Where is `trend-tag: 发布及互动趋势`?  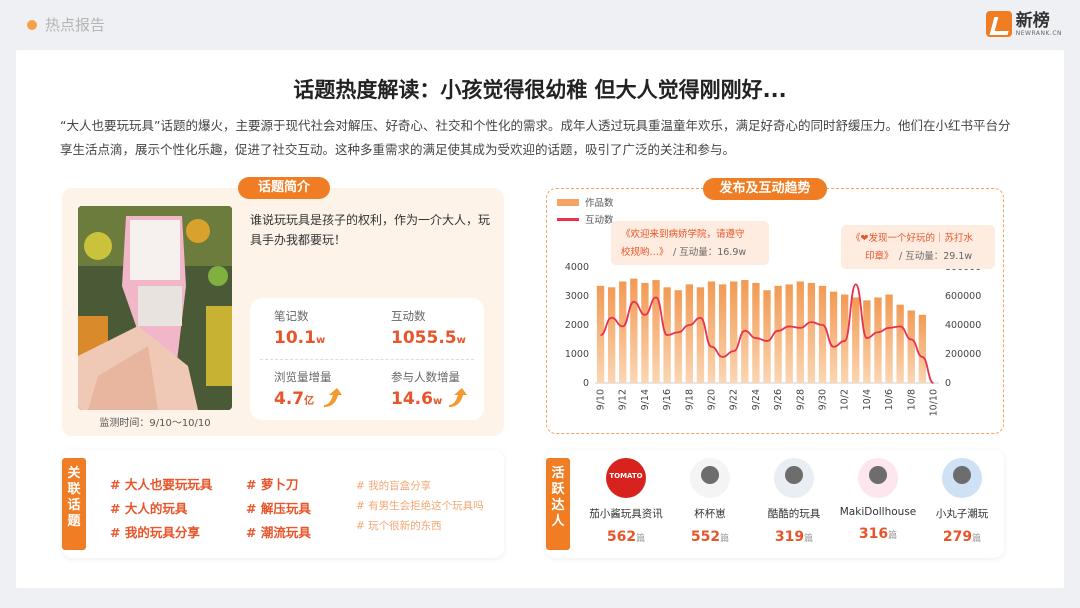 trend-tag: 发布及互动趋势 is located at coordinates (765, 189).